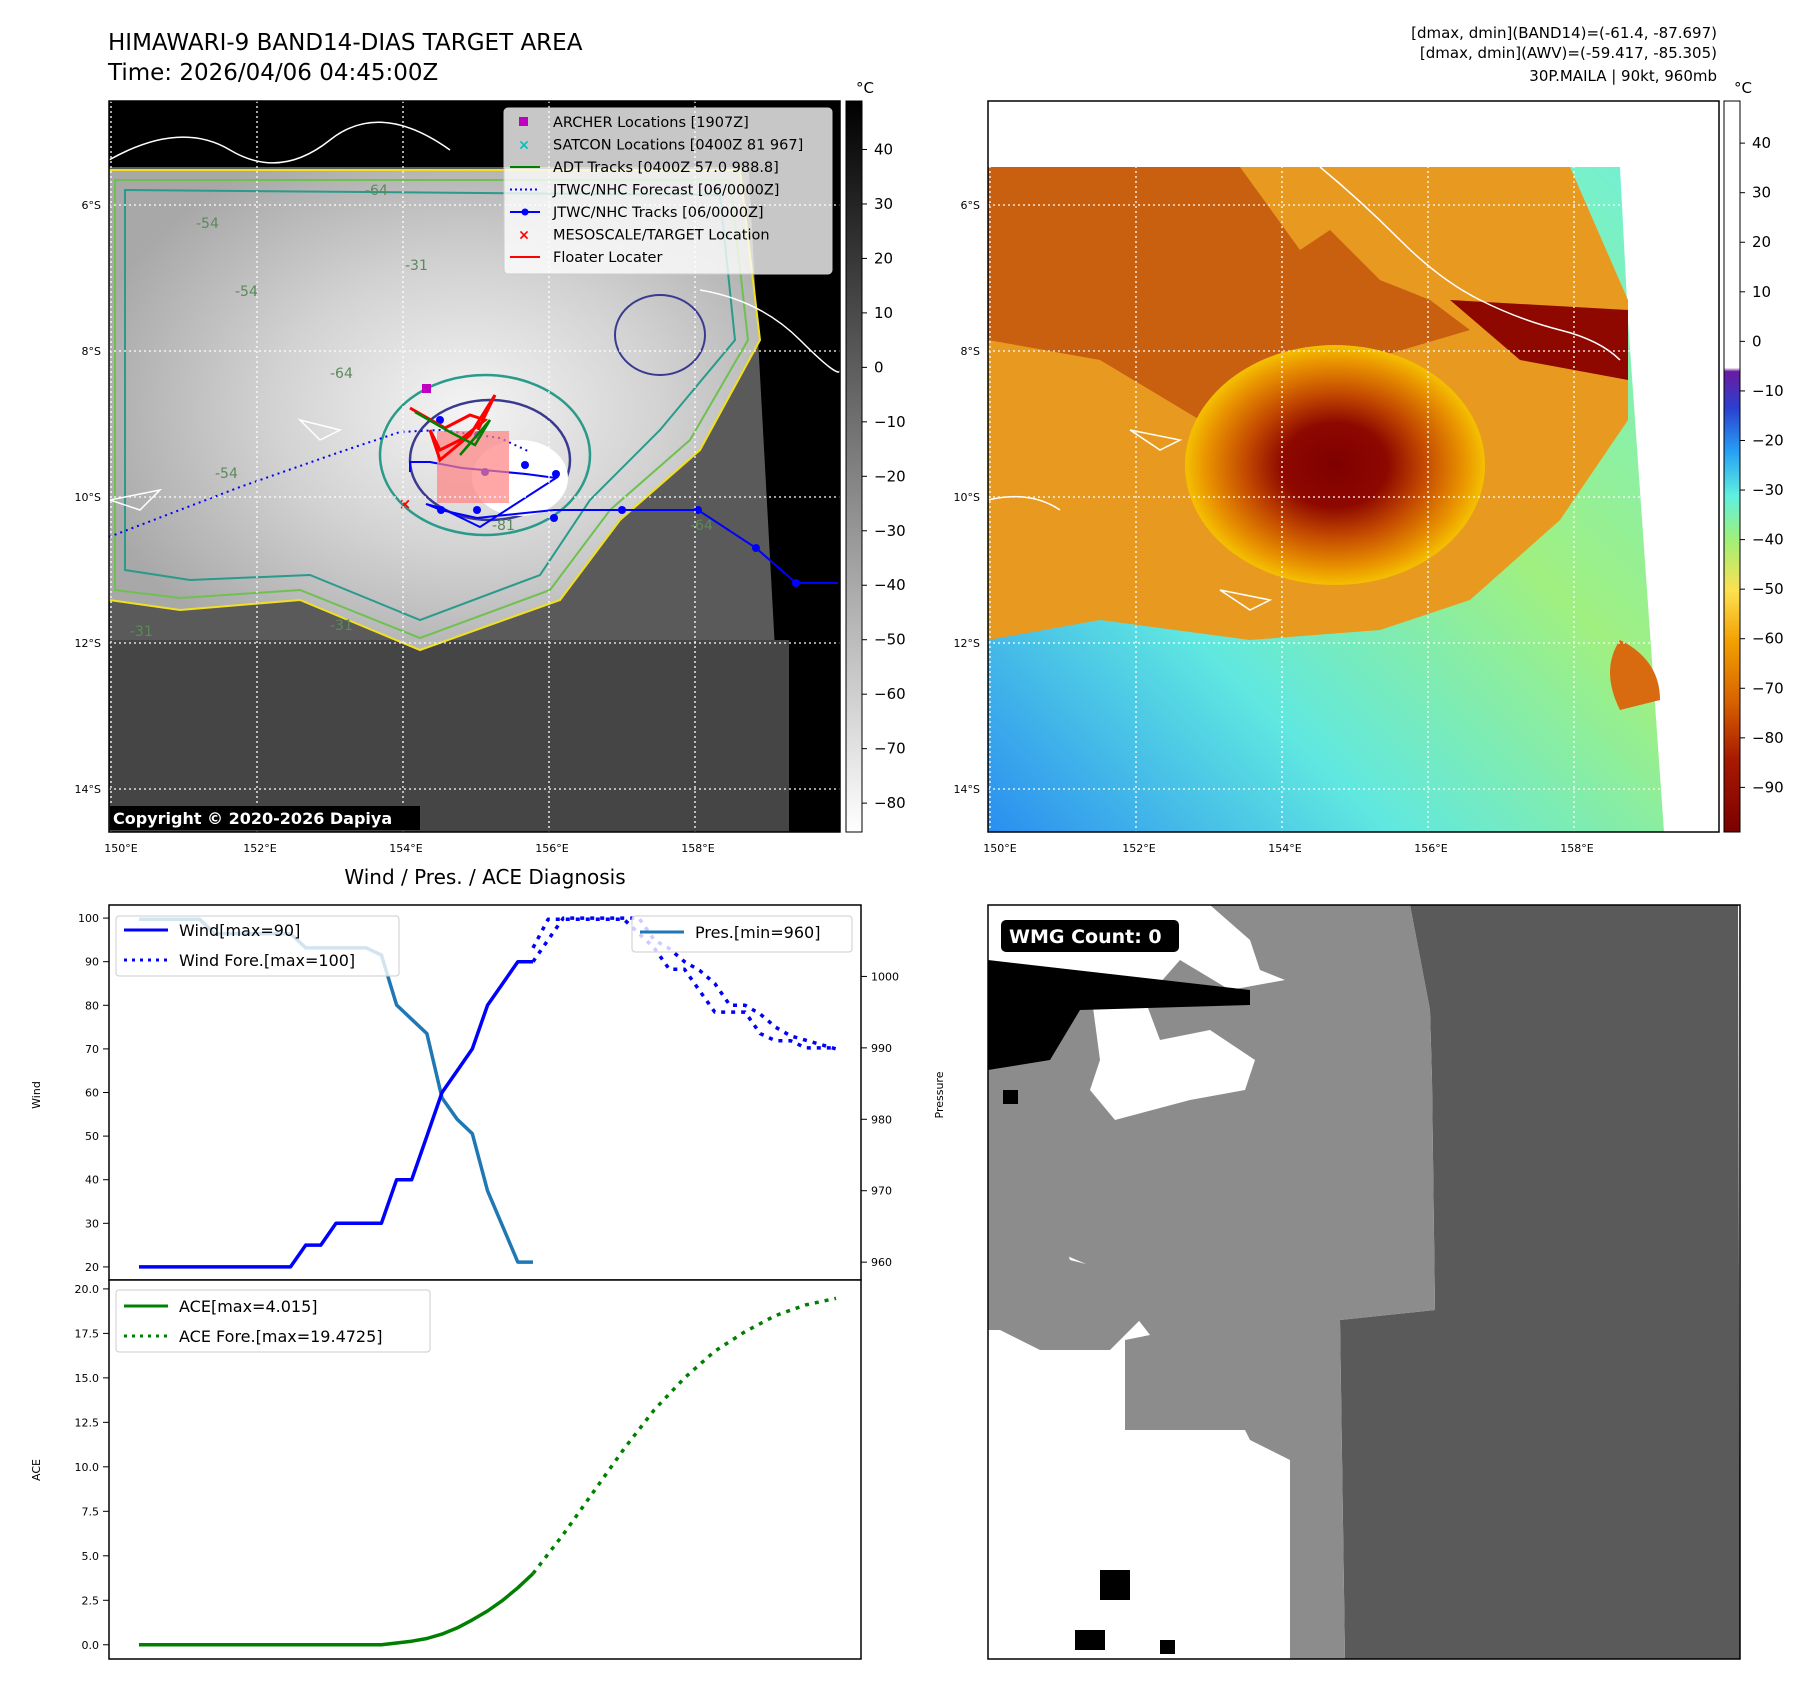  Describe the element at coordinates (92, 1267) in the screenshot. I see `y-tick-label: 20` at that location.